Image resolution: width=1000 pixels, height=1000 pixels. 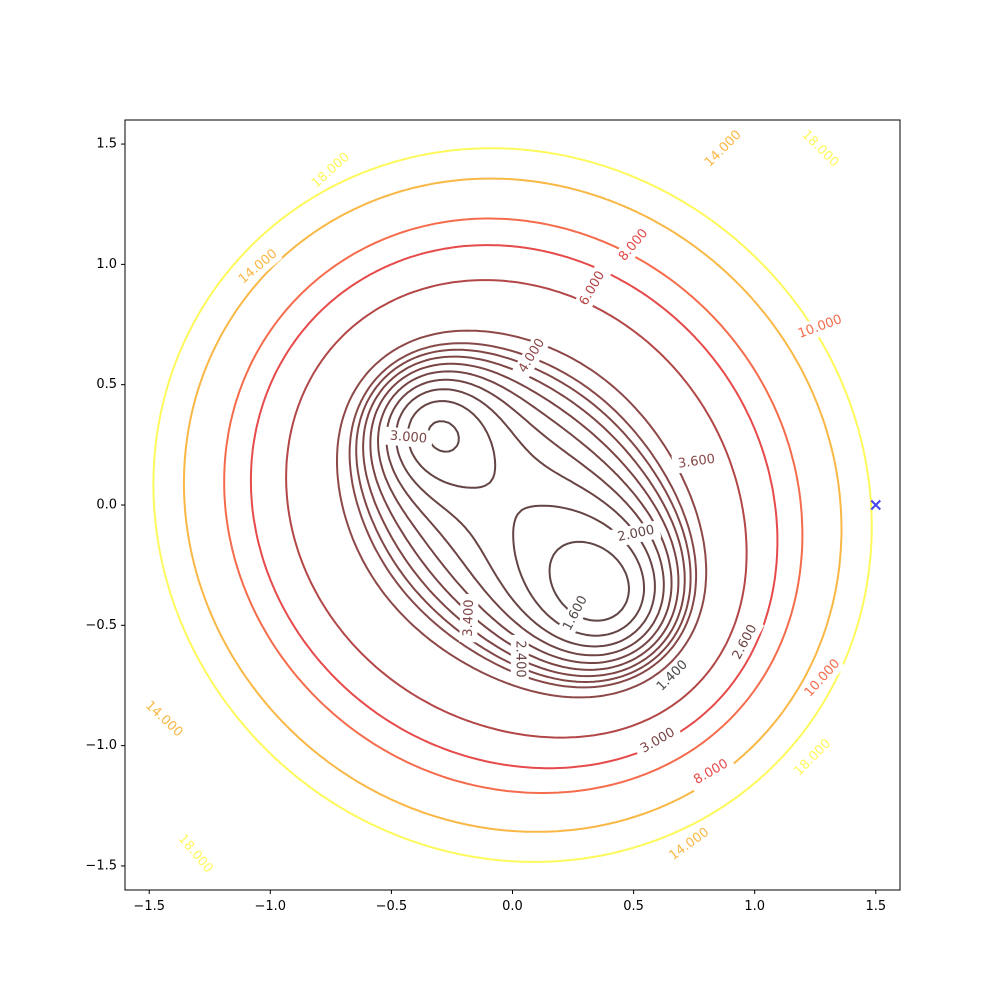 What do you see at coordinates (754, 906) in the screenshot?
I see `x-tick-label: 1.0` at bounding box center [754, 906].